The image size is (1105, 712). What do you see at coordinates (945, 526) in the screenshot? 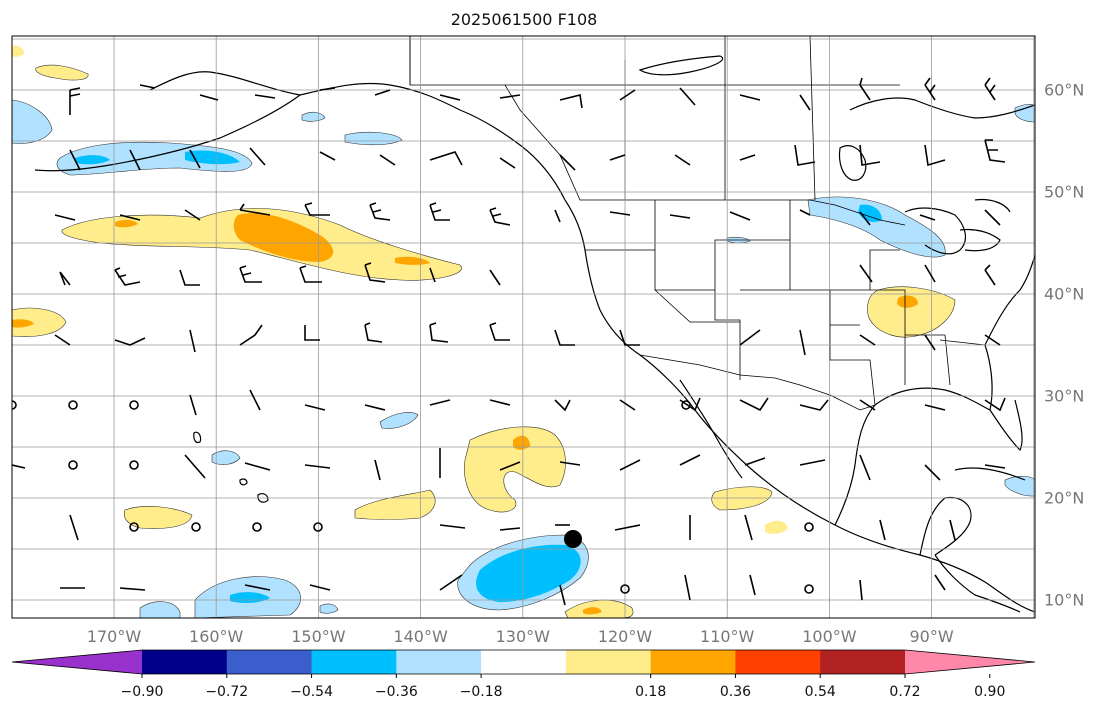
I see `yucatan` at bounding box center [945, 526].